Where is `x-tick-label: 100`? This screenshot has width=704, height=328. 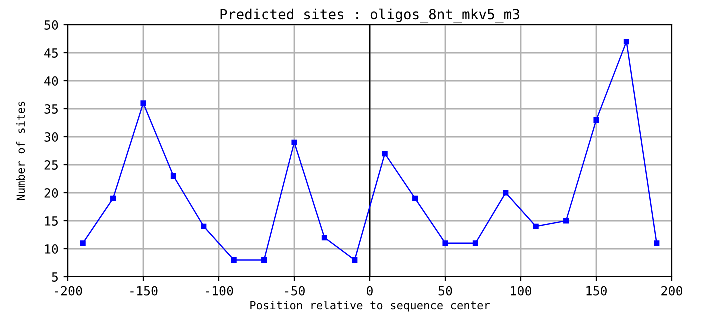 x-tick-label: 100 is located at coordinates (521, 291).